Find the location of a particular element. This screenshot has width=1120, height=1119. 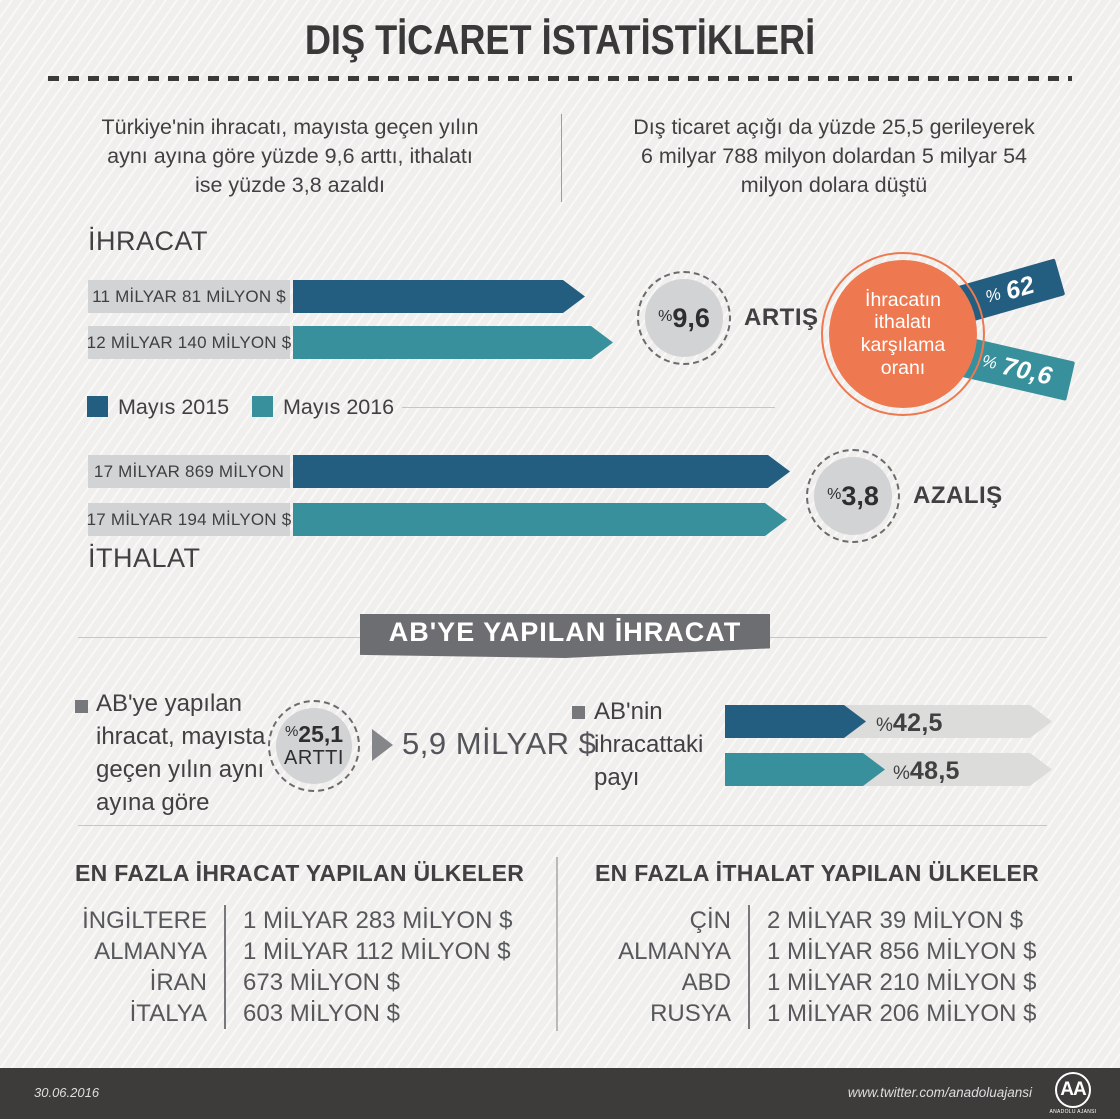

tables-vertical-divider is located at coordinates (557, 944).